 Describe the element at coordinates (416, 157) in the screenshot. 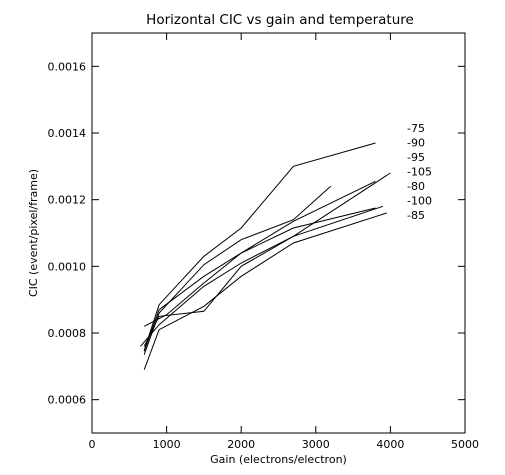

I see `legend-entry: -95` at that location.